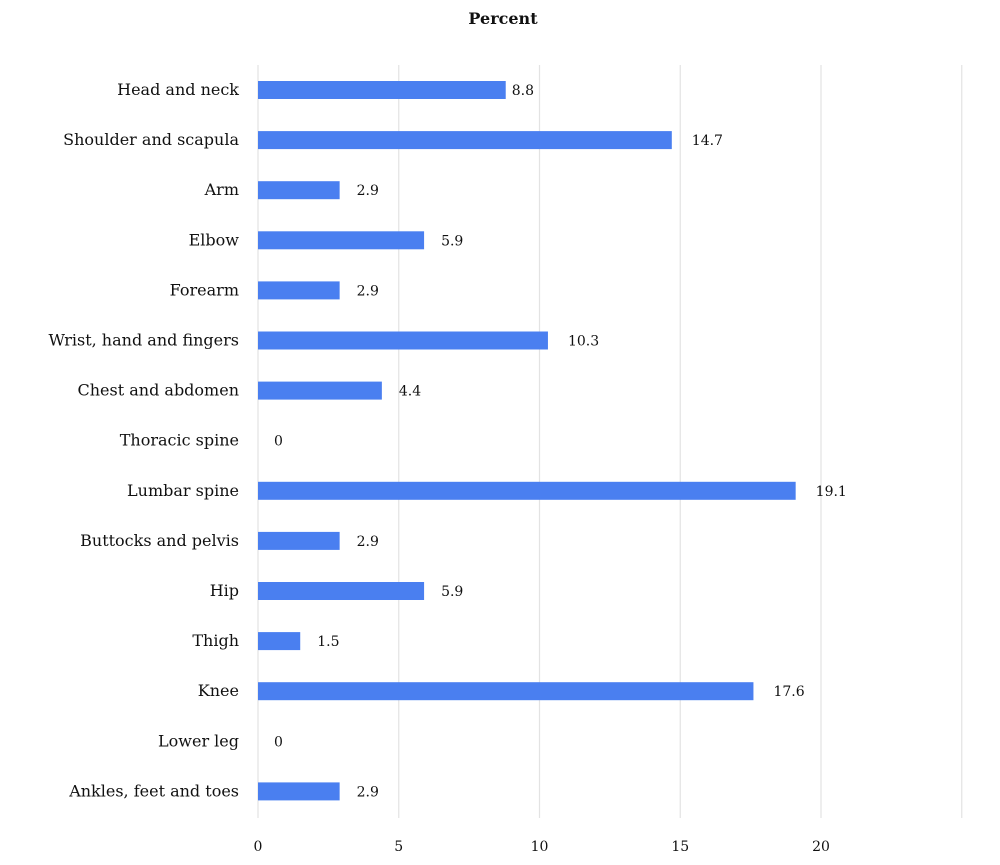 Image resolution: width=1000 pixels, height=865 pixels. What do you see at coordinates (159, 540) in the screenshot?
I see `category-label: Buttocks and pelvis` at bounding box center [159, 540].